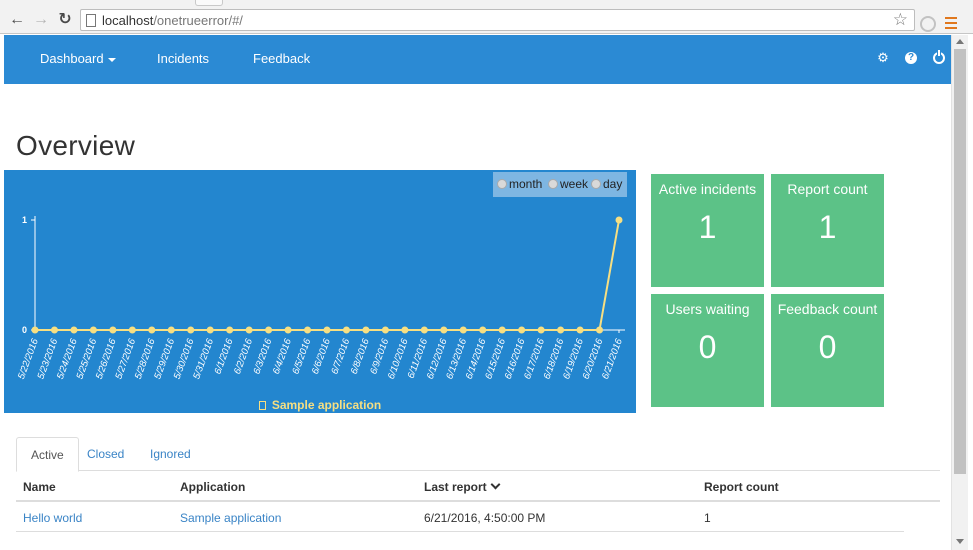 The width and height of the screenshot is (973, 550). I want to click on url-text: localhost/onetrueerror/#/, so click(172, 20).